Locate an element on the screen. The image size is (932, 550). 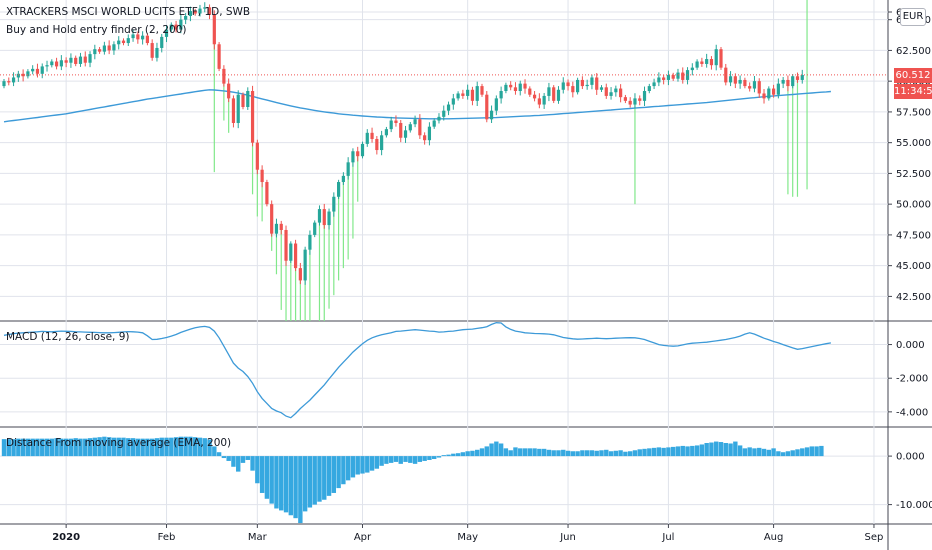
y-tick-label: 62.500 is located at coordinates (913, 51).